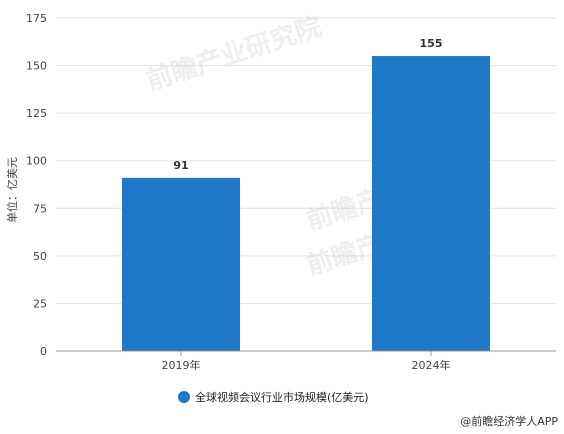 The image size is (564, 434). I want to click on y-axis-title: 单位：亿美元, so click(12, 190).